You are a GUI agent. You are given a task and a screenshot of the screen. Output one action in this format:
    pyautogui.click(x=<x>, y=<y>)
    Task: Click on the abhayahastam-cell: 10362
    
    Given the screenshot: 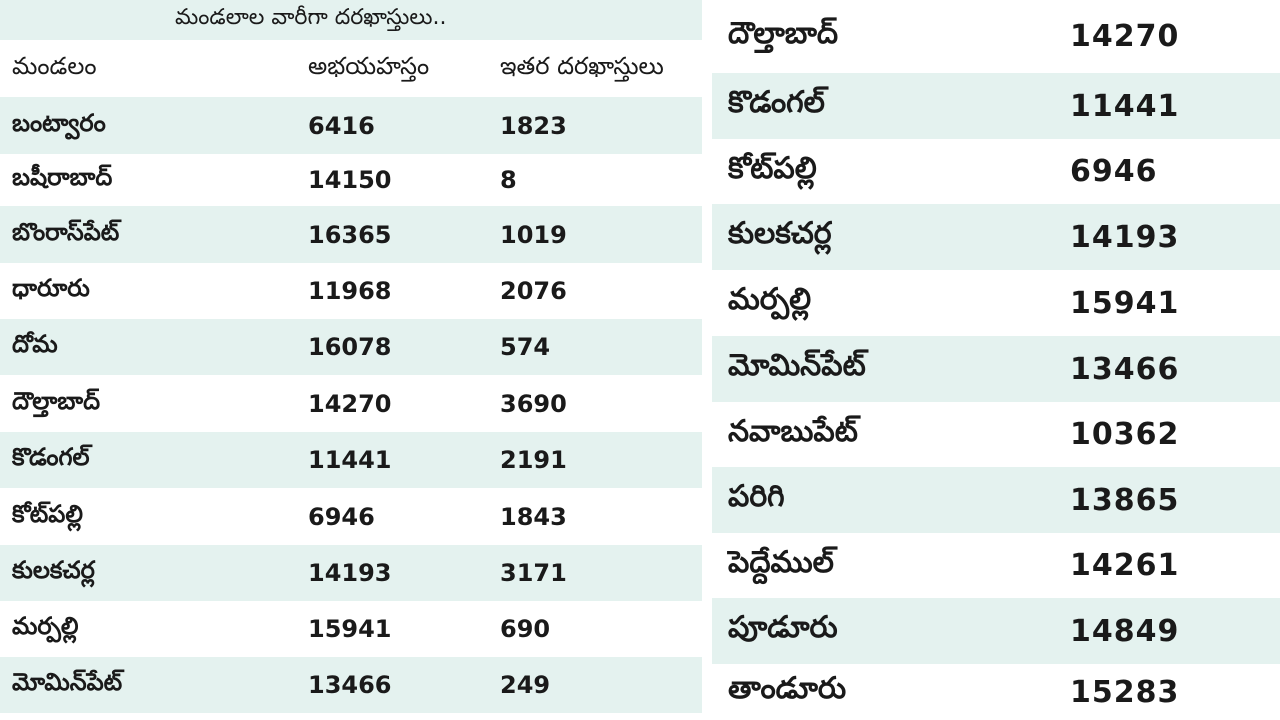 What is the action you would take?
    pyautogui.click(x=1125, y=434)
    